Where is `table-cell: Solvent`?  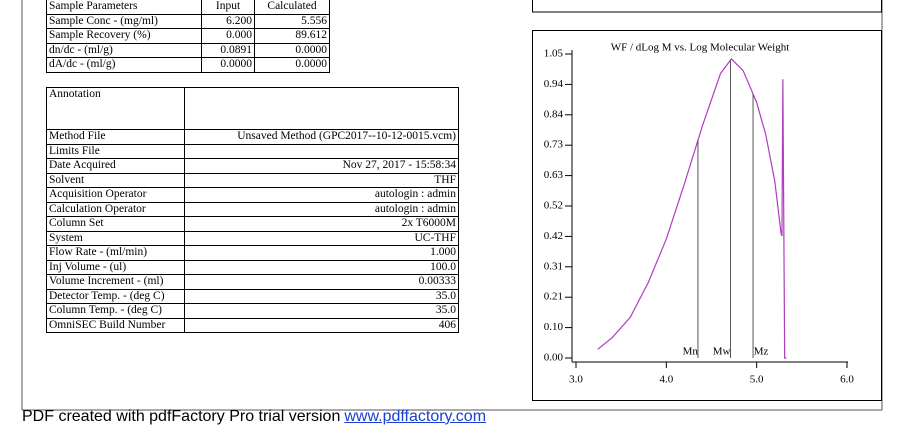 table-cell: Solvent is located at coordinates (115, 180).